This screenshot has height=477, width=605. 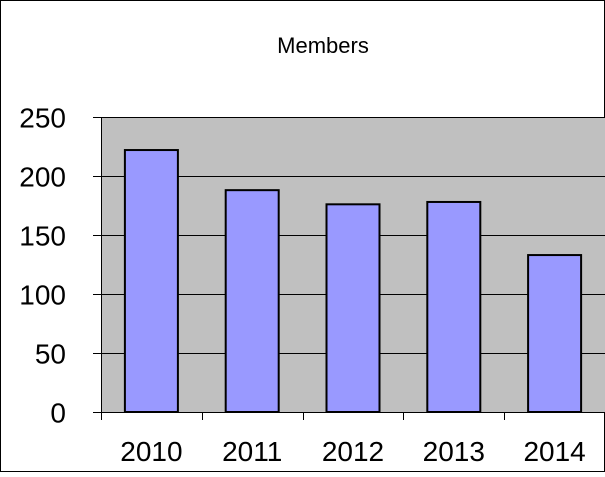 I want to click on y-tick-label-0: 0, so click(x=58, y=413).